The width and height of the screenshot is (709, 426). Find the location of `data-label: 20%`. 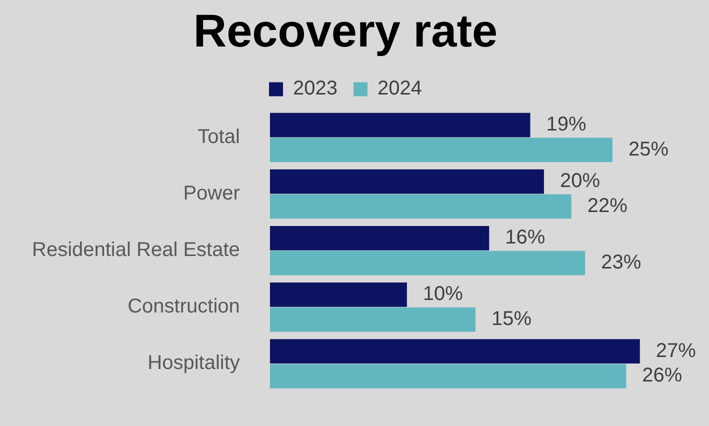

data-label: 20% is located at coordinates (580, 181).